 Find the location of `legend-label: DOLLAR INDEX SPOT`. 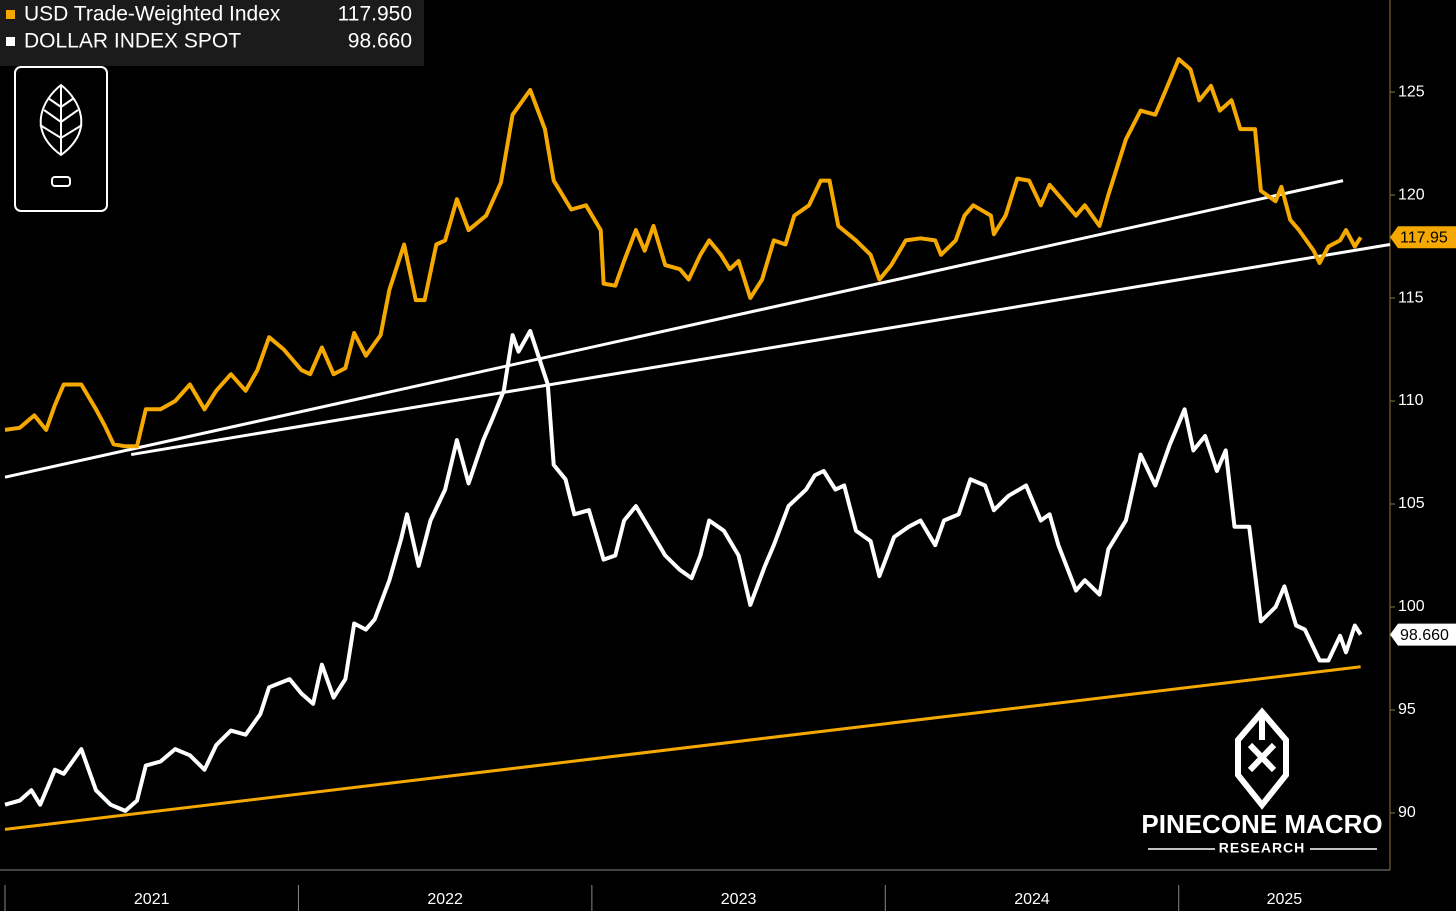

legend-label: DOLLAR INDEX SPOT is located at coordinates (132, 41).